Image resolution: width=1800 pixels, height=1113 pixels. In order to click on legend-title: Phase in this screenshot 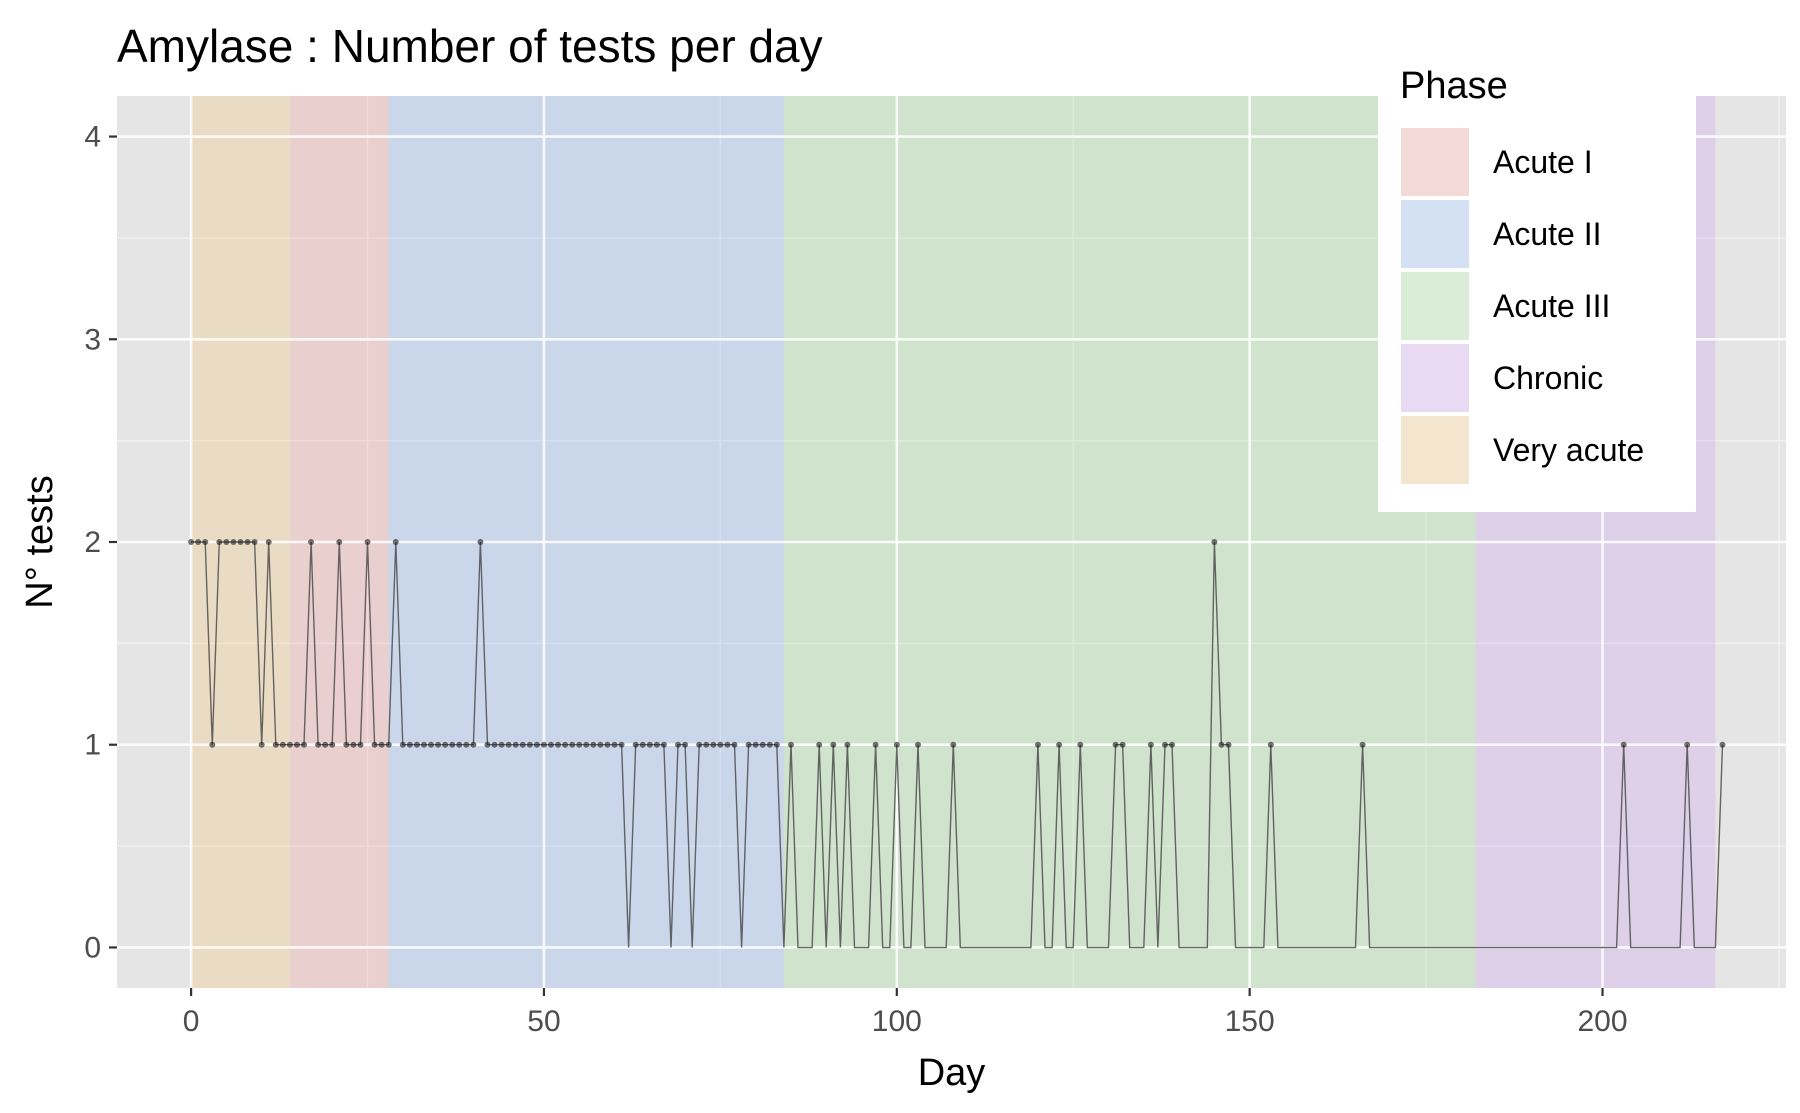, I will do `click(1454, 86)`.